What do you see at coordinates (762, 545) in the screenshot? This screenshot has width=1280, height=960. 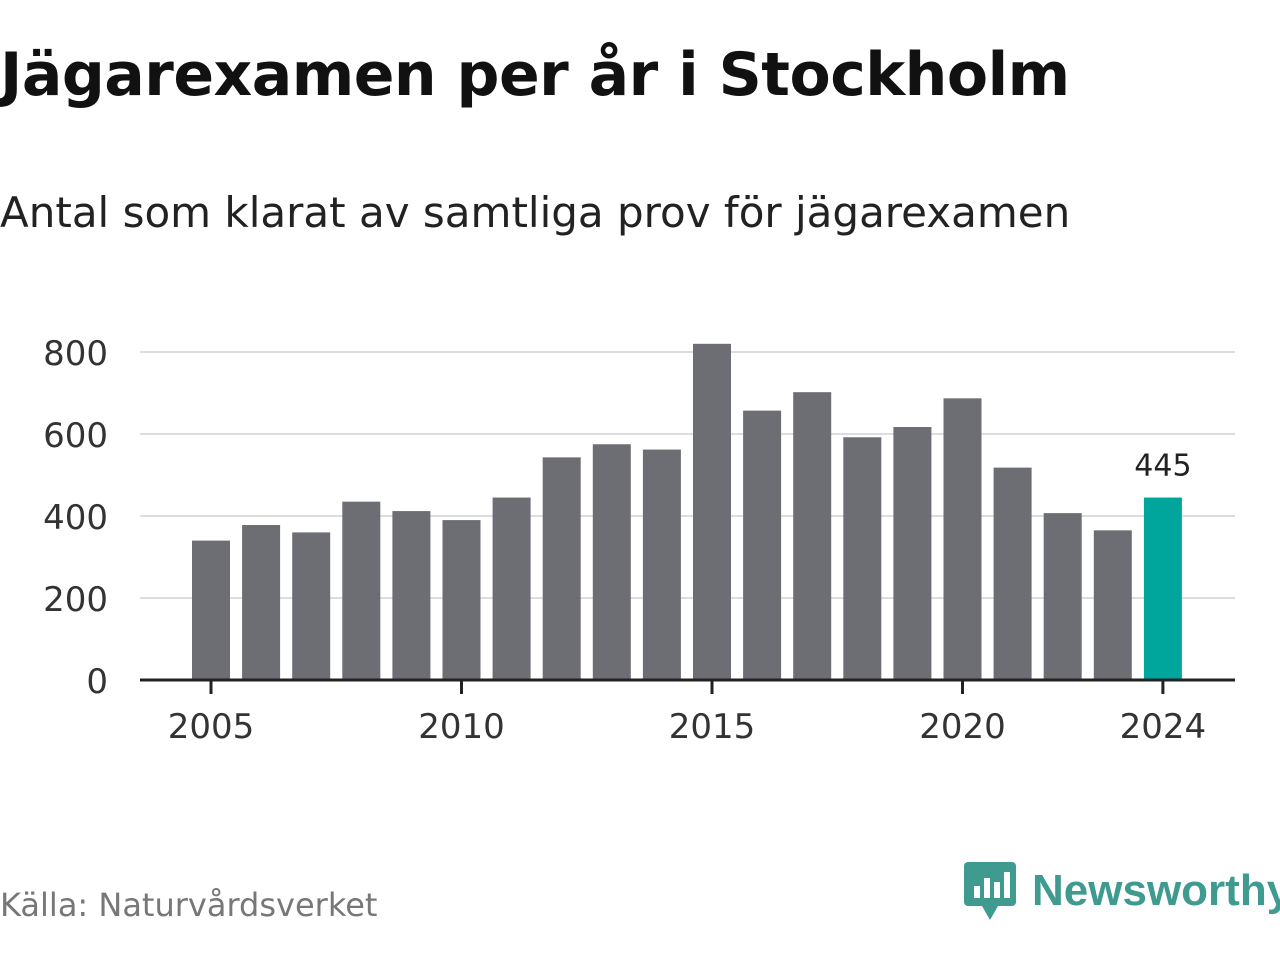 I see `bar-2016` at bounding box center [762, 545].